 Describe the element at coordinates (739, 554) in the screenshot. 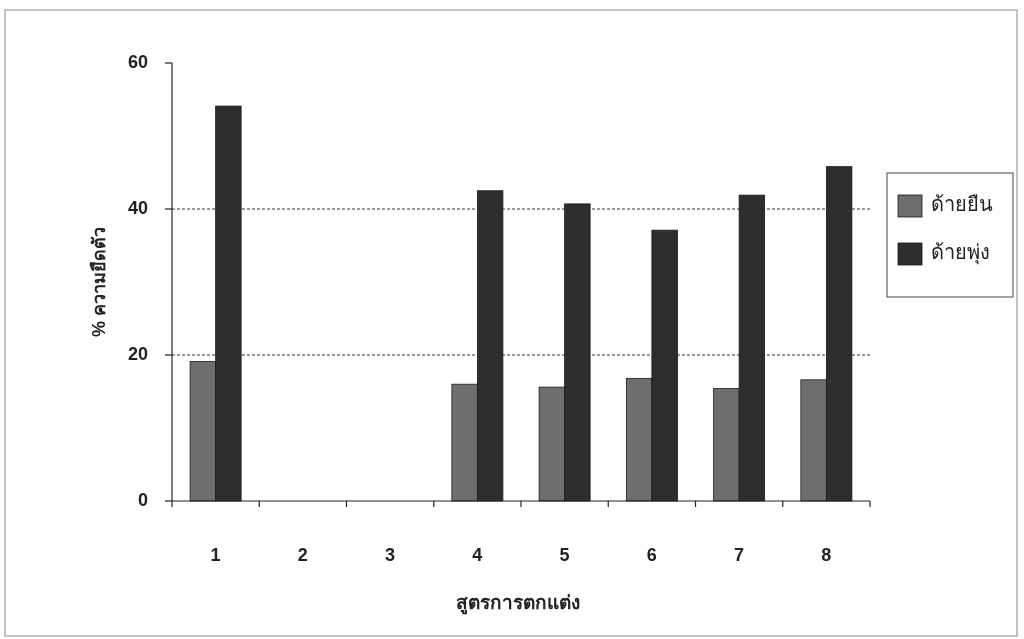

I see `x-tick-label: 7` at that location.